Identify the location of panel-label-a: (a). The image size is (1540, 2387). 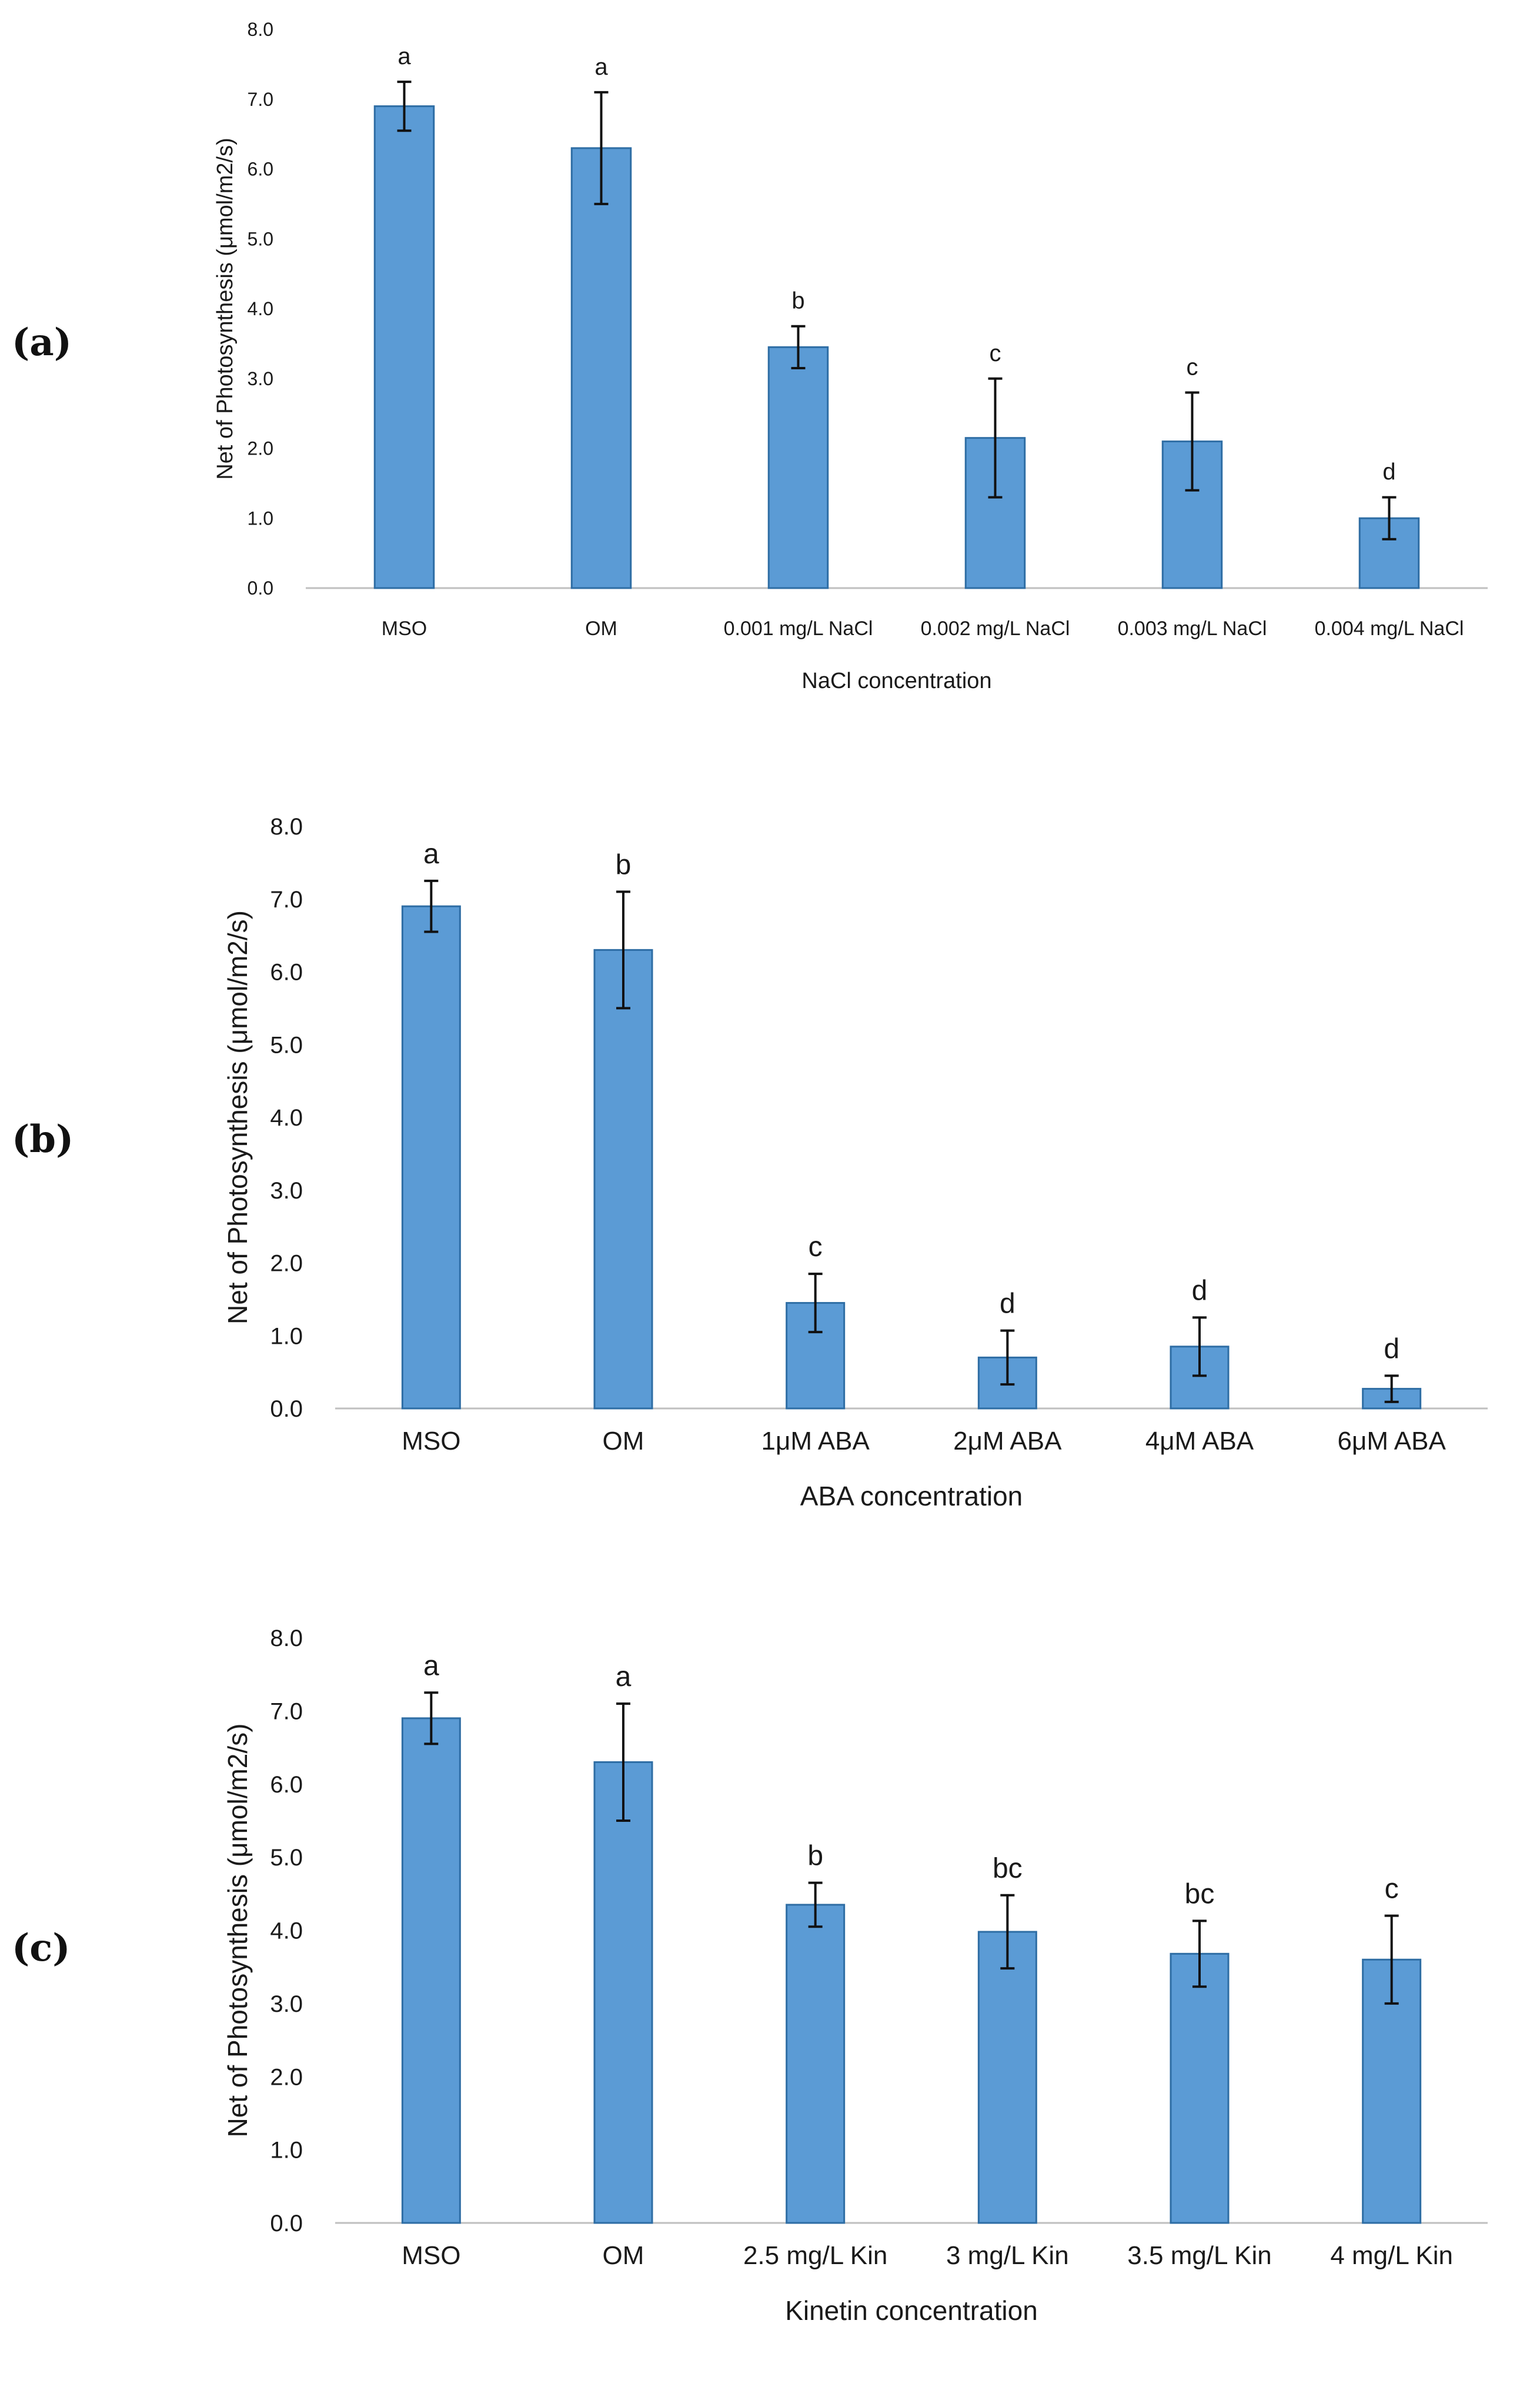
(42, 343).